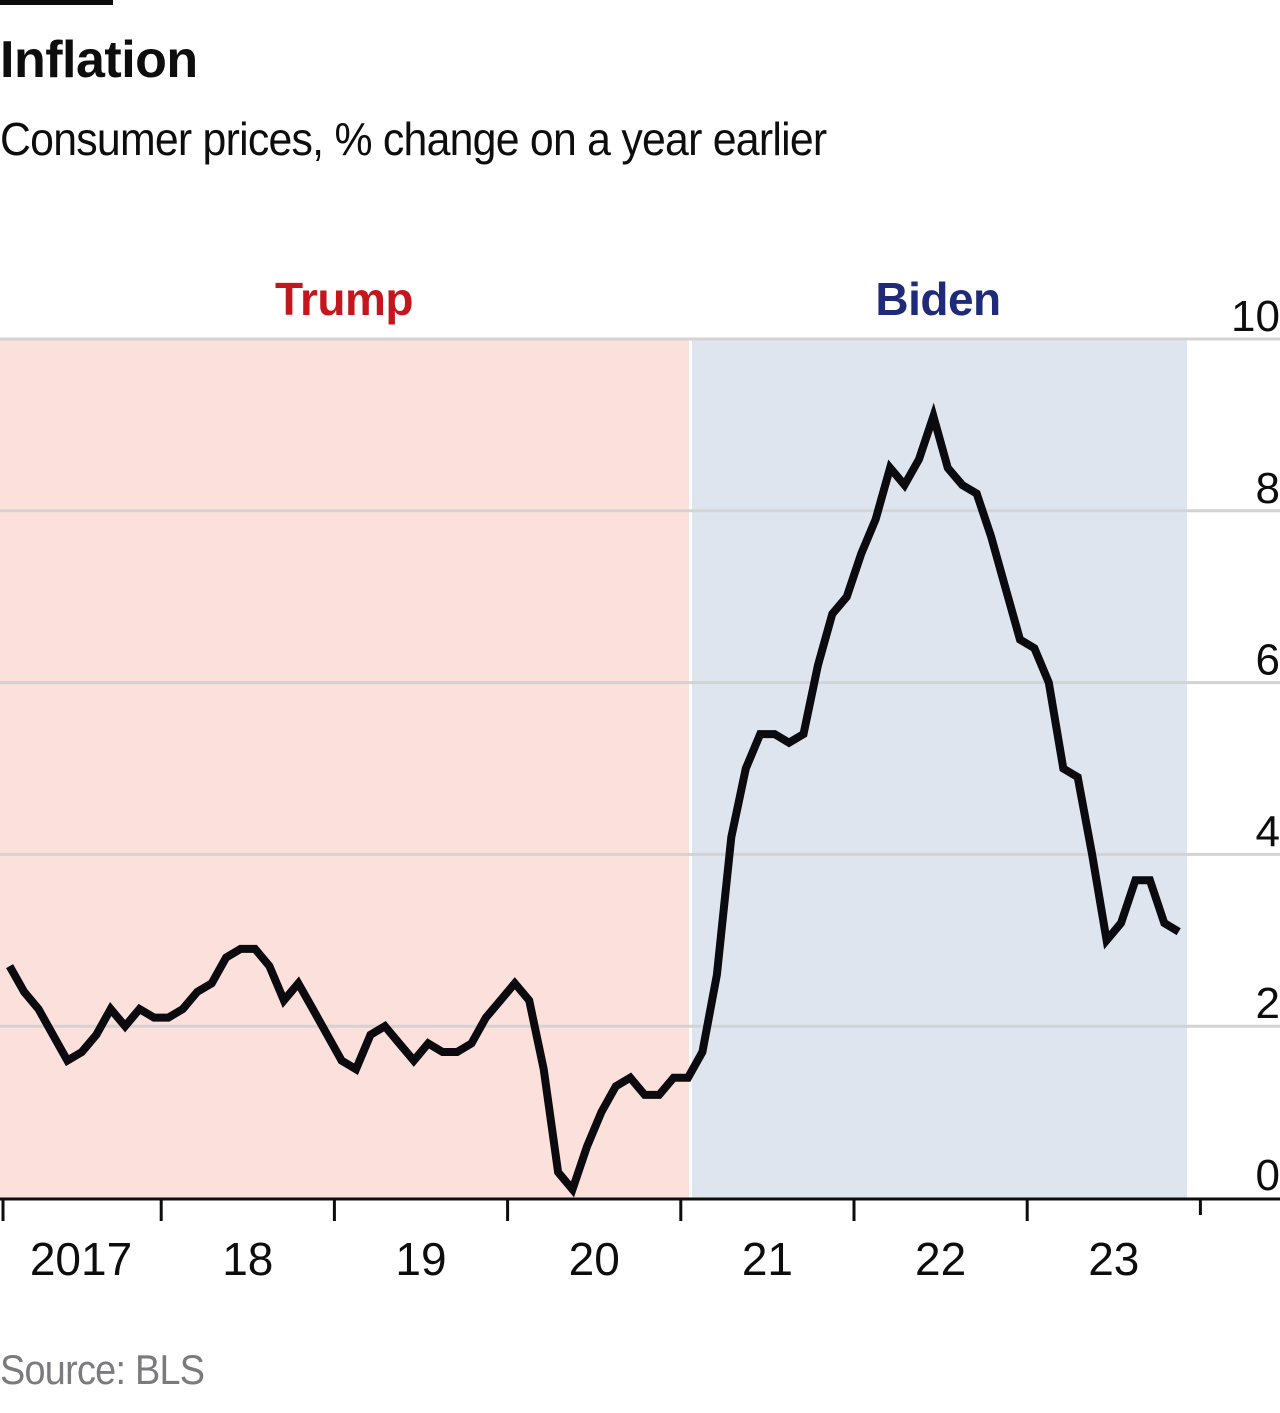 This screenshot has width=1280, height=1413. Describe the element at coordinates (1268, 1003) in the screenshot. I see `y-tick-label-2: 2` at that location.